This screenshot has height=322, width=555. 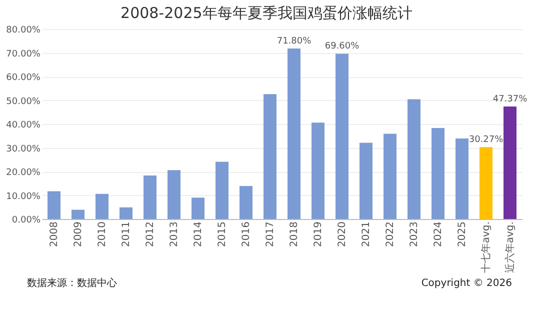 I want to click on x-tick-label: 2019, so click(x=318, y=234).